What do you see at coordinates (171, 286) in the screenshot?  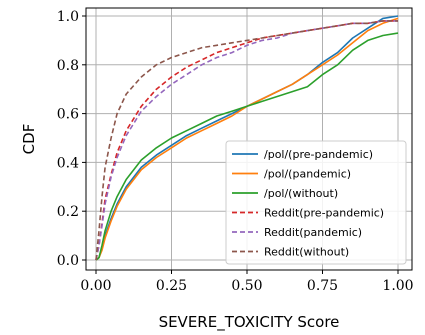 I see `x-tick-label: 0.25` at bounding box center [171, 286].